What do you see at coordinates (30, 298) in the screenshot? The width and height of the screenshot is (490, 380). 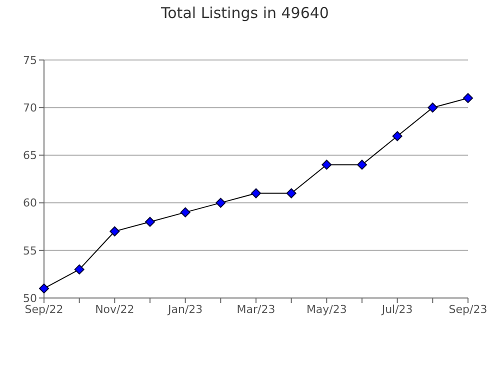 I see `y-tick-label: 50` at bounding box center [30, 298].